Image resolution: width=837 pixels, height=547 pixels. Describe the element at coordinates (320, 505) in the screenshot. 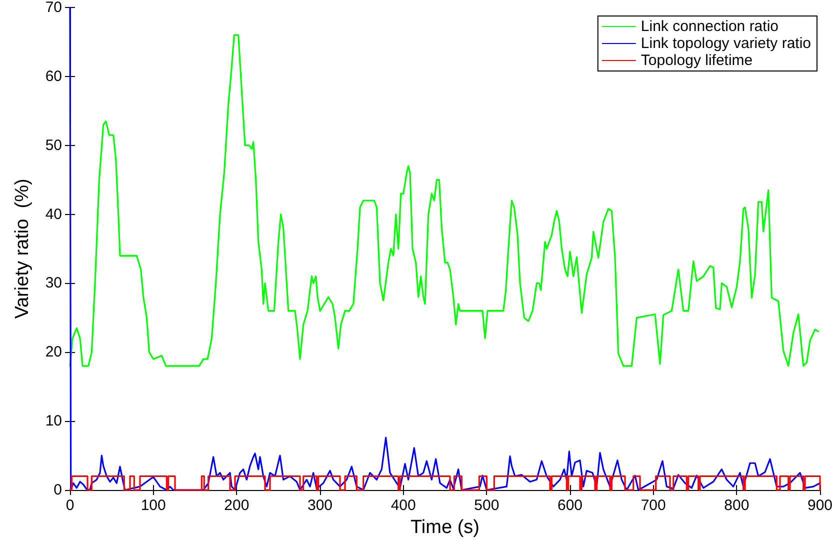

I see `x-tick-label: 300` at that location.